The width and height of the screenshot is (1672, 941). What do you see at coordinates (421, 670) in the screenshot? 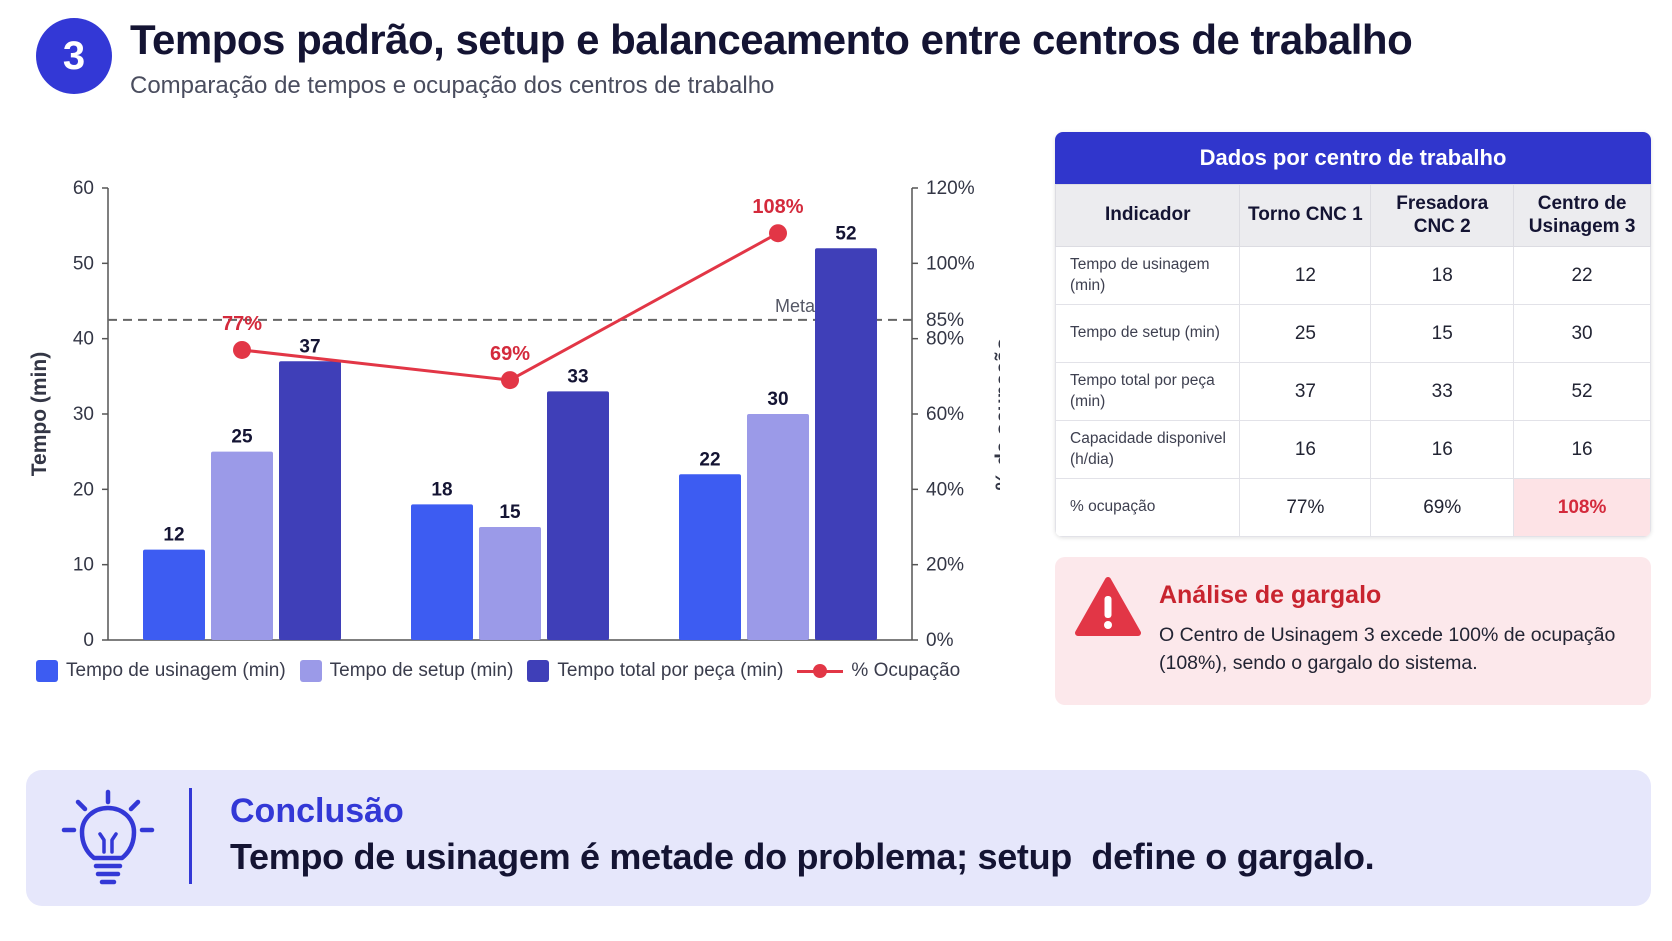
I see `legend-label-setup: Tempo de setup (min)` at bounding box center [421, 670].